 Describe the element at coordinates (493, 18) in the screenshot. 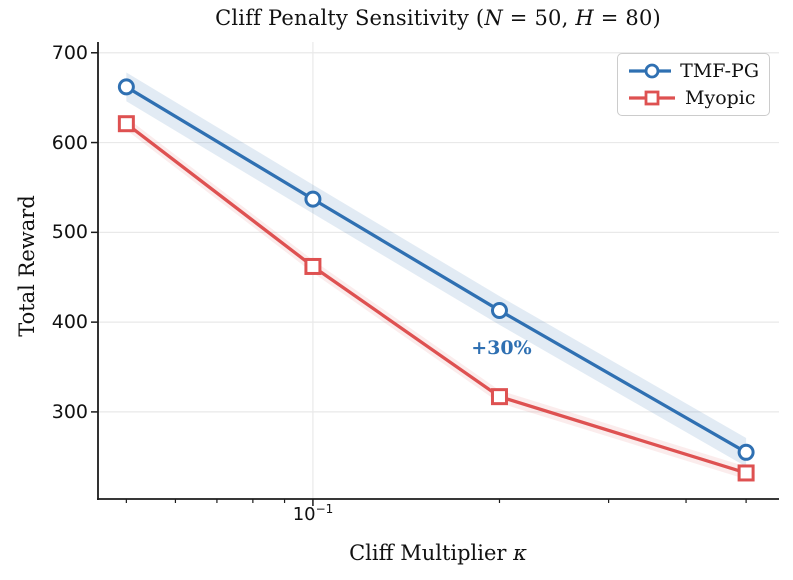

I see `math-var: N` at that location.